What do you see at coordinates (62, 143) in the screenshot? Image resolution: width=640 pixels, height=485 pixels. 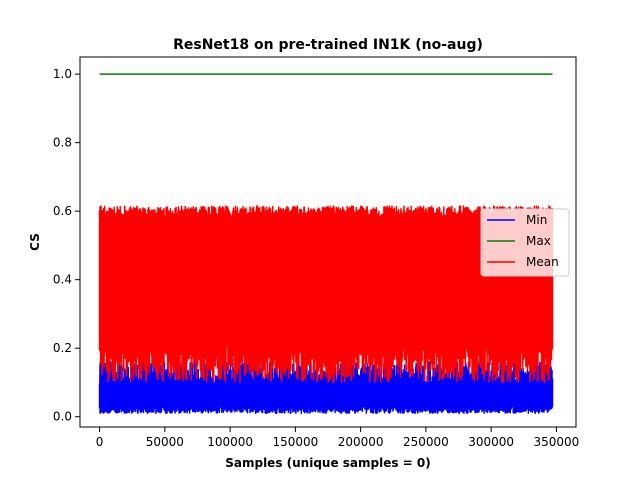 I see `y-tick-label: 0.8` at bounding box center [62, 143].